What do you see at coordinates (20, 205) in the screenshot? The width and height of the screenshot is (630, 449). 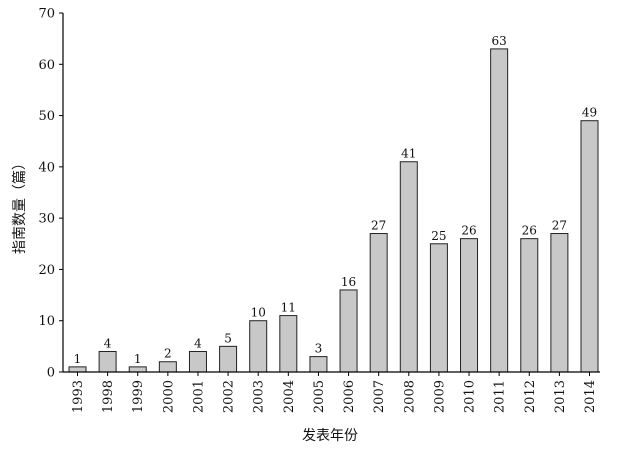 I see `y-axis-title: 指南数量（篇）` at bounding box center [20, 205].